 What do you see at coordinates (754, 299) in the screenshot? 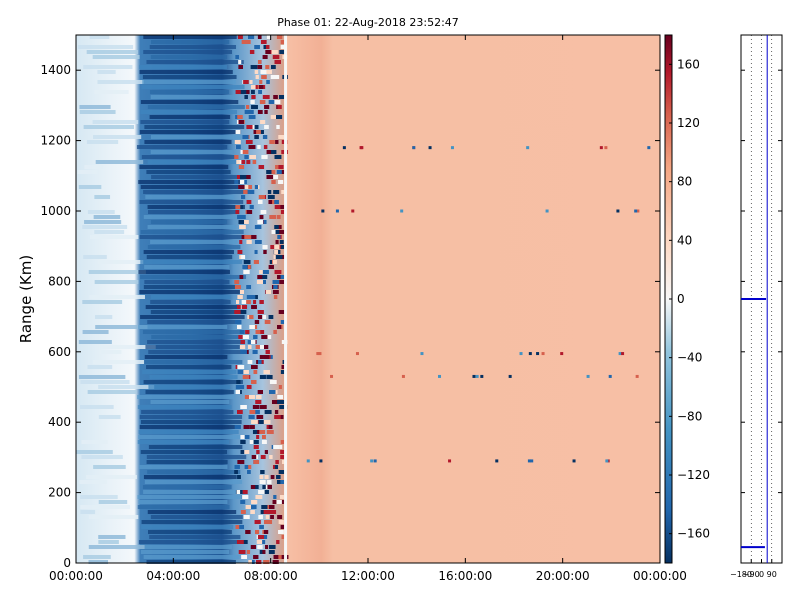
I see `profile-line` at bounding box center [754, 299].